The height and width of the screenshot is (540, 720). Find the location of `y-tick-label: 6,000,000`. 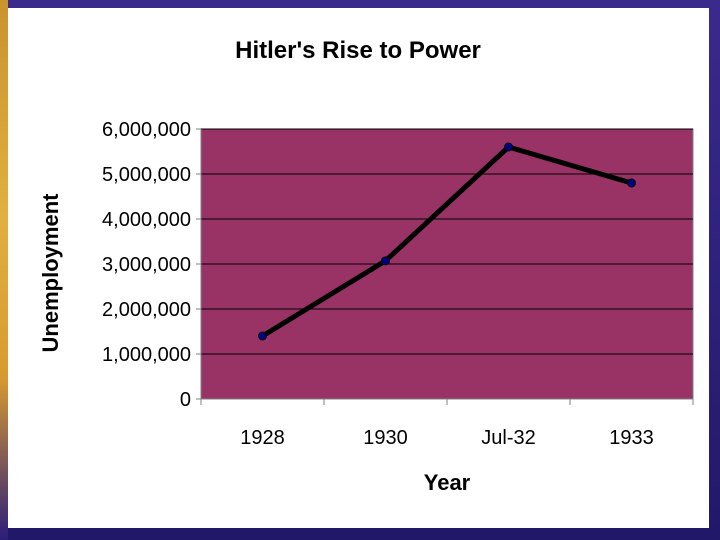

y-tick-label: 6,000,000 is located at coordinates (146, 130).